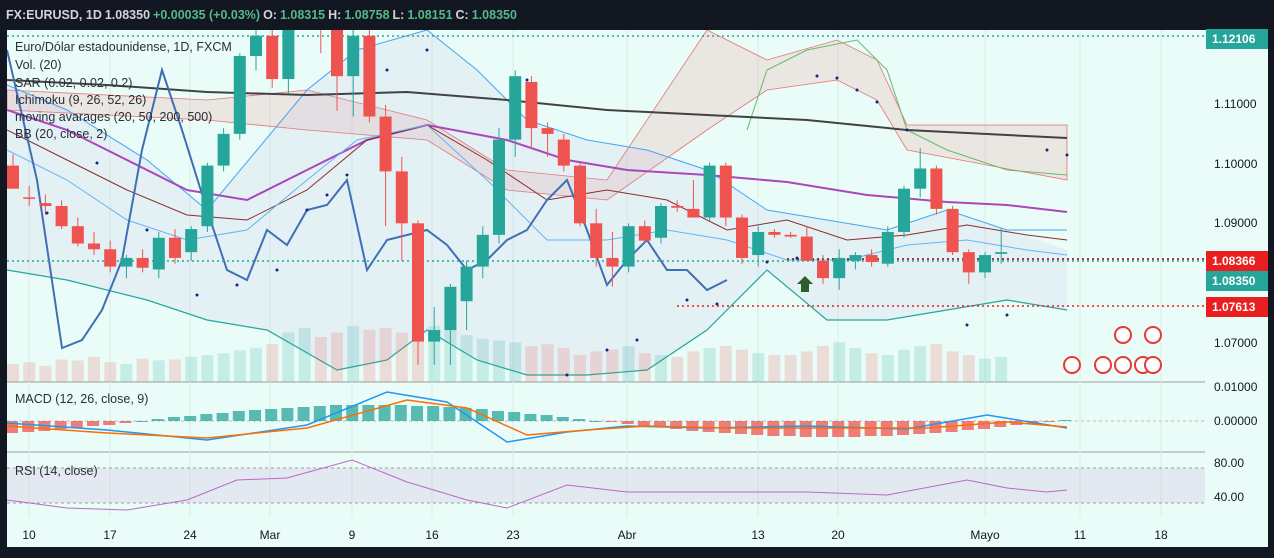 This screenshot has height=558, width=1274. What do you see at coordinates (54, 15) in the screenshot?
I see `symbol-label: FX:EURUSD, 1D` at bounding box center [54, 15].